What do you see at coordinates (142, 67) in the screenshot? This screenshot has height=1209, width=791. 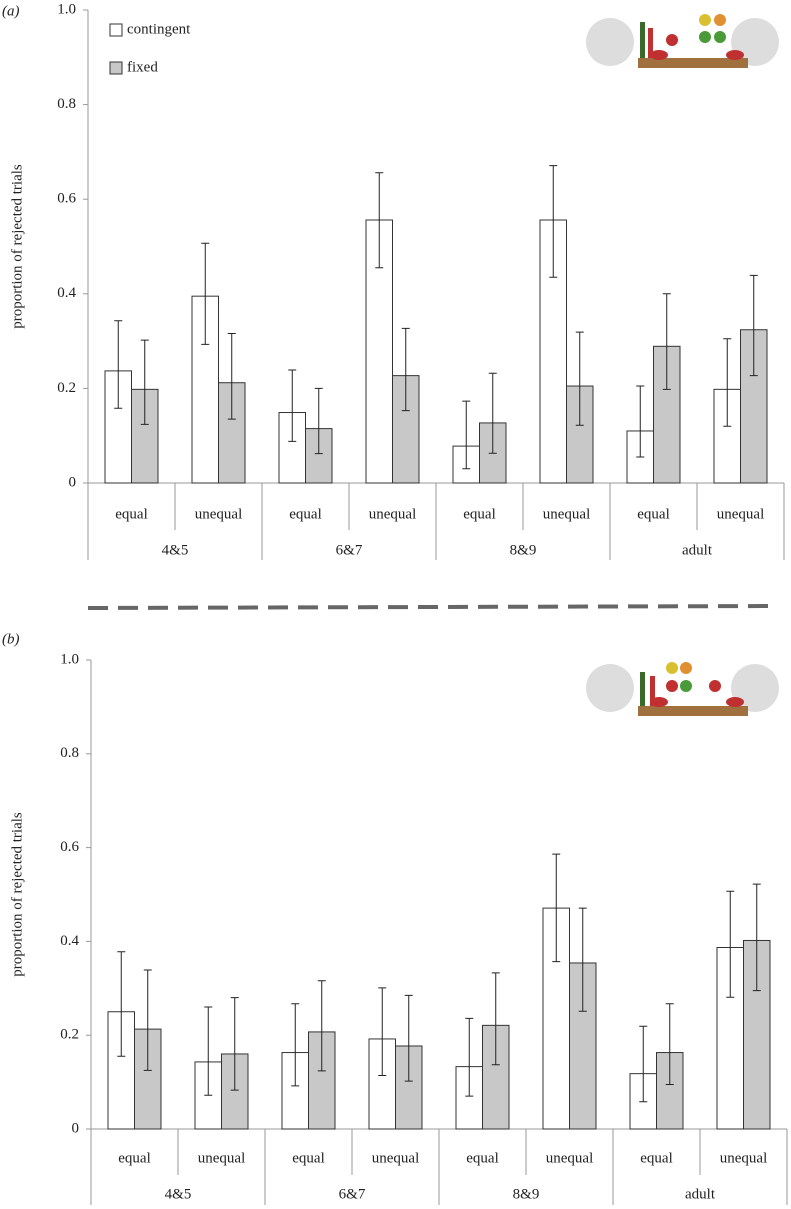 I see `legend-label: fixed` at bounding box center [142, 67].